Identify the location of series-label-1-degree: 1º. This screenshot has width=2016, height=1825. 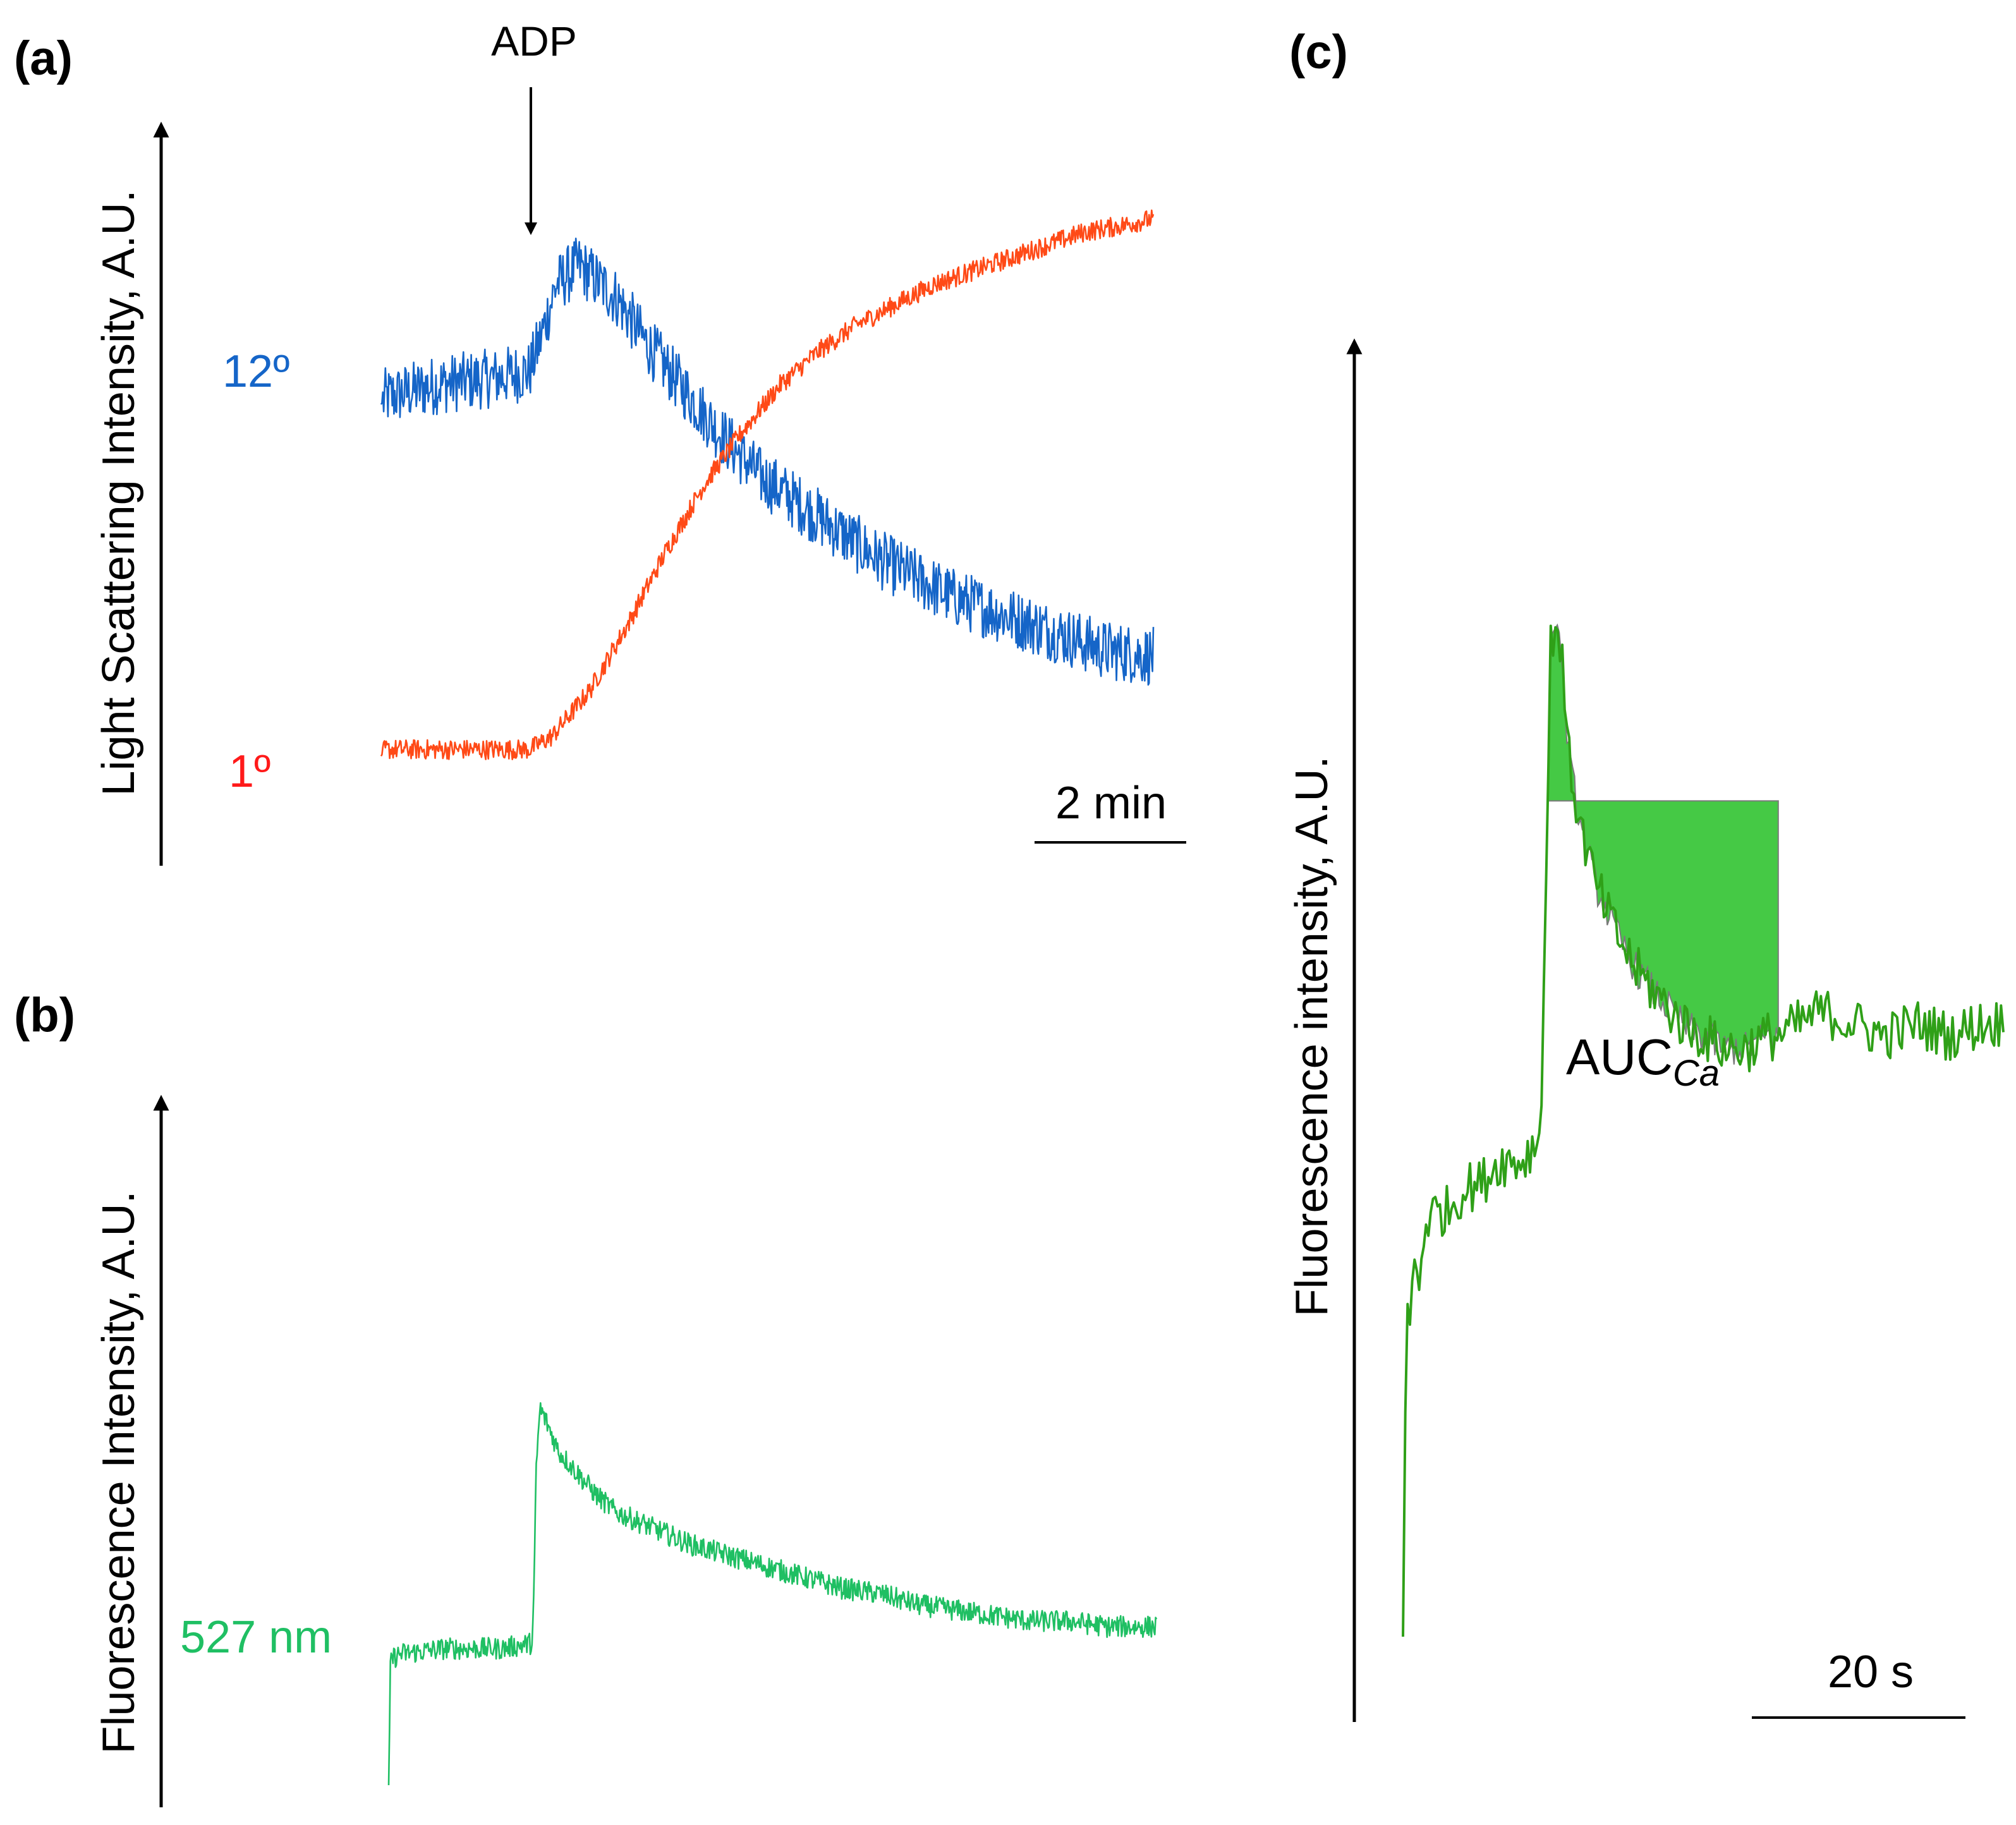
(249, 771).